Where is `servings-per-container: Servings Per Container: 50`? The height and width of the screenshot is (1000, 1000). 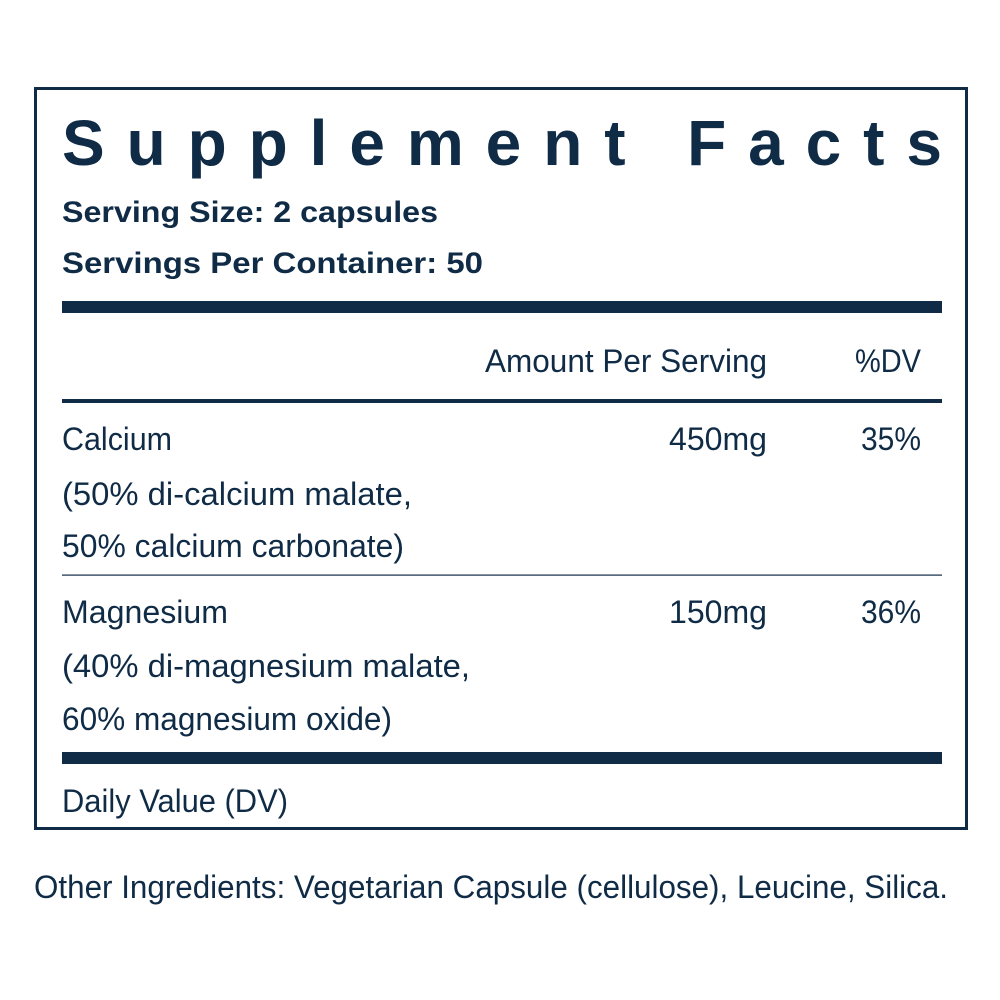
servings-per-container: Servings Per Container: 50 is located at coordinates (272, 263).